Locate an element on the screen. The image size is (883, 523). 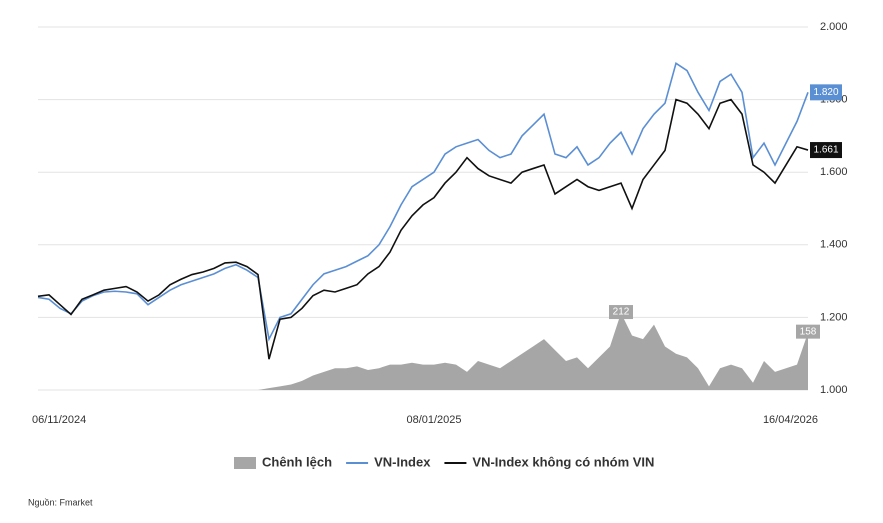
y-tick-label: 1.400 is located at coordinates (834, 245).